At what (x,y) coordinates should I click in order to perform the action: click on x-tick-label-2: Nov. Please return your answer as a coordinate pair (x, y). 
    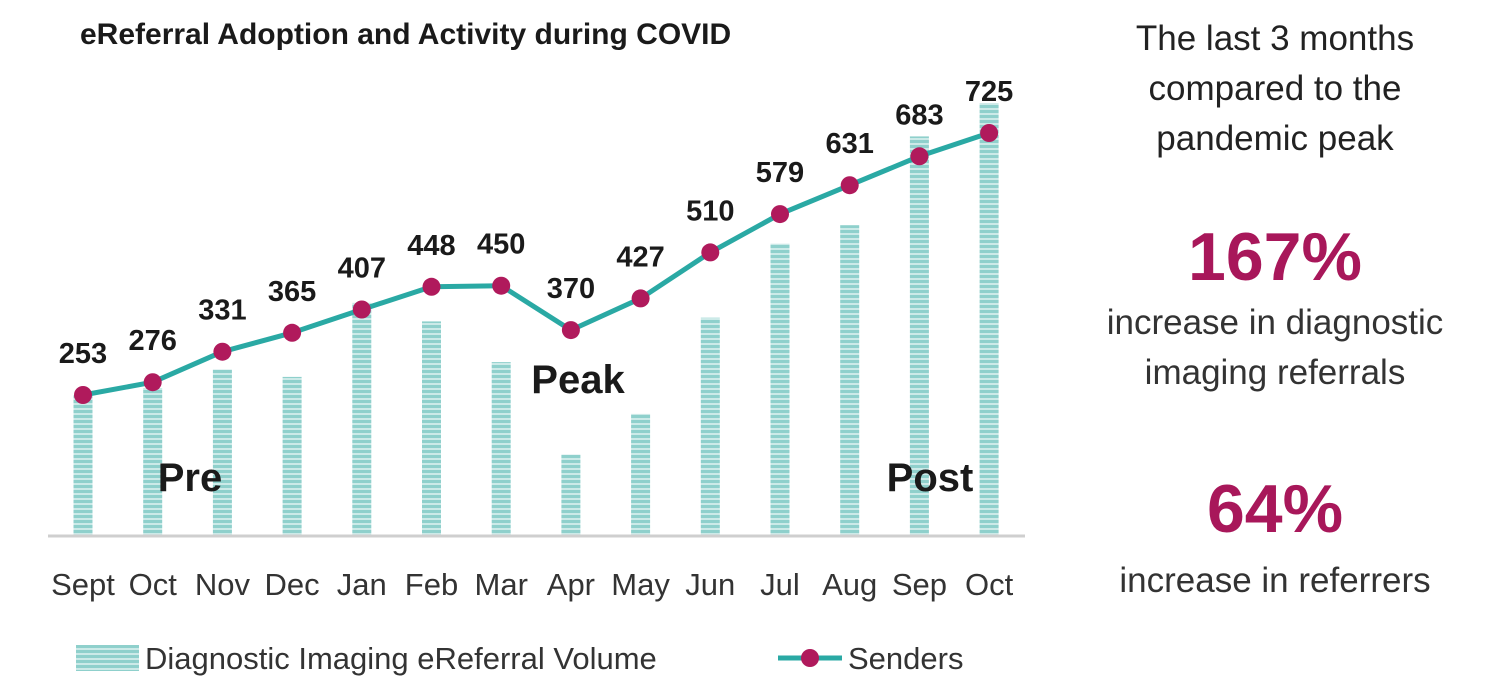
    Looking at the image, I should click on (223, 584).